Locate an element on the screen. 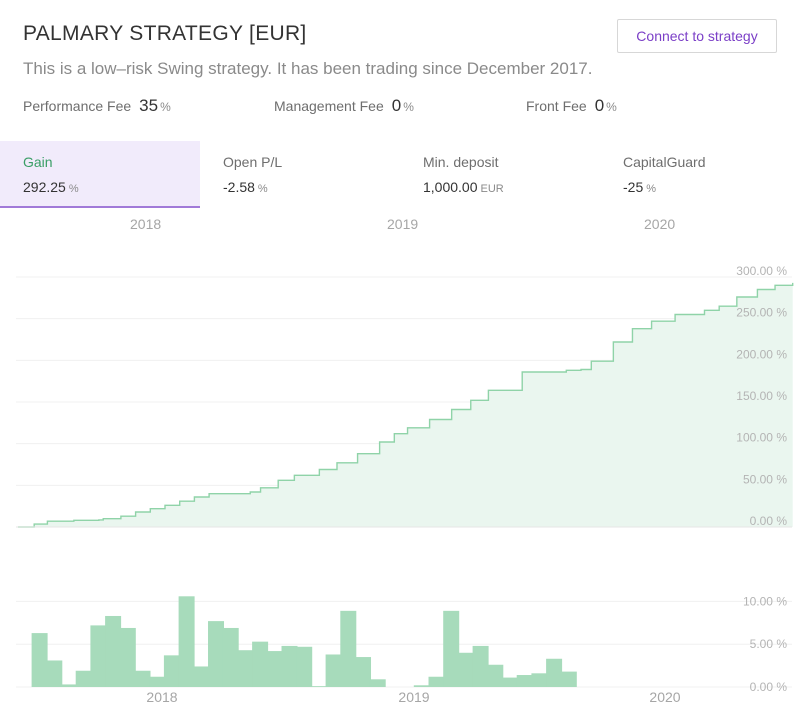 Image resolution: width=800 pixels, height=709 pixels. front-fee-value: 0 is located at coordinates (599, 105).